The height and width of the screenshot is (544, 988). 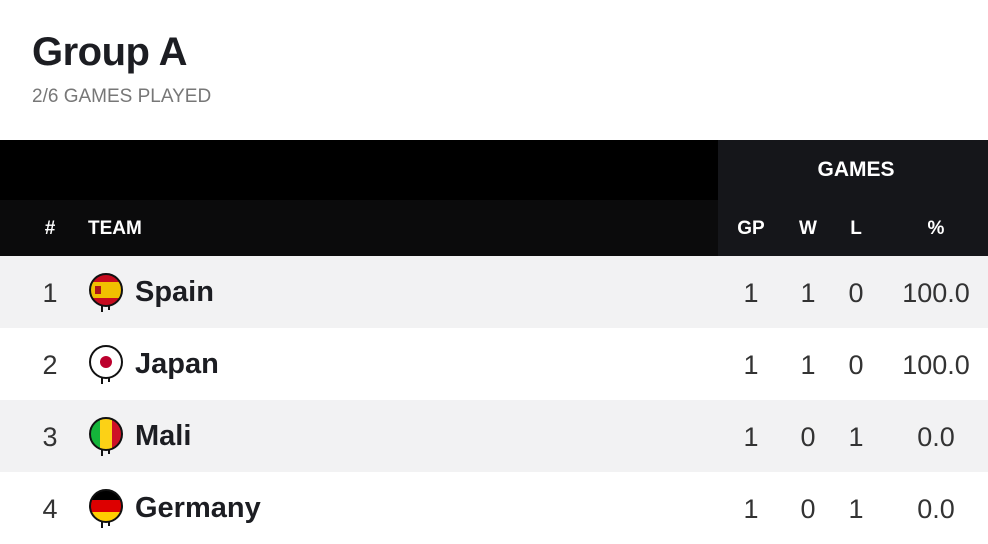 What do you see at coordinates (856, 228) in the screenshot?
I see `column-header: L` at bounding box center [856, 228].